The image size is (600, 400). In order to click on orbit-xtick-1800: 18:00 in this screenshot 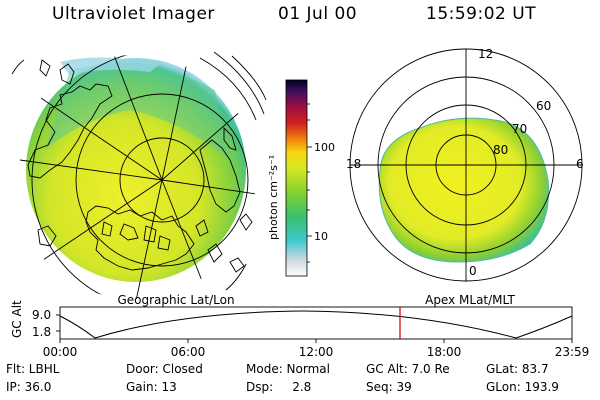, I will do `click(444, 352)`.